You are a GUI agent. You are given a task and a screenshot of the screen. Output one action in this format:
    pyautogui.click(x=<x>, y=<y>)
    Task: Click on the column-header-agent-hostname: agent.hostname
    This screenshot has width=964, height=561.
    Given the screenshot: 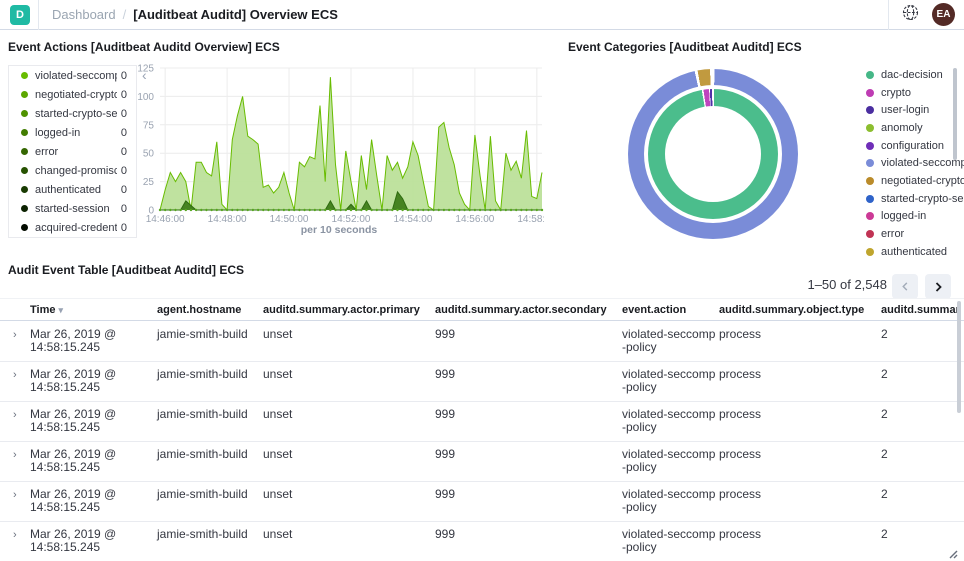 What is the action you would take?
    pyautogui.click(x=199, y=310)
    